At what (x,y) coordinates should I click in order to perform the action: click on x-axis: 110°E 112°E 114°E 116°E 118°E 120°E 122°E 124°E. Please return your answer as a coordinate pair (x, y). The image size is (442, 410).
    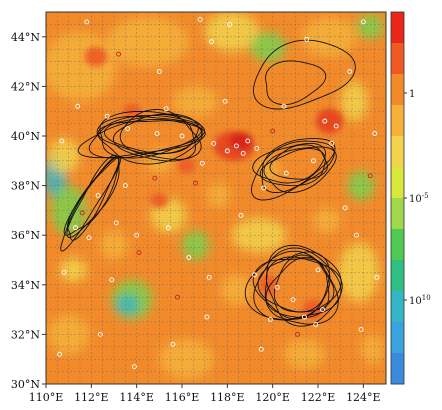
    Looking at the image, I should click on (205, 394).